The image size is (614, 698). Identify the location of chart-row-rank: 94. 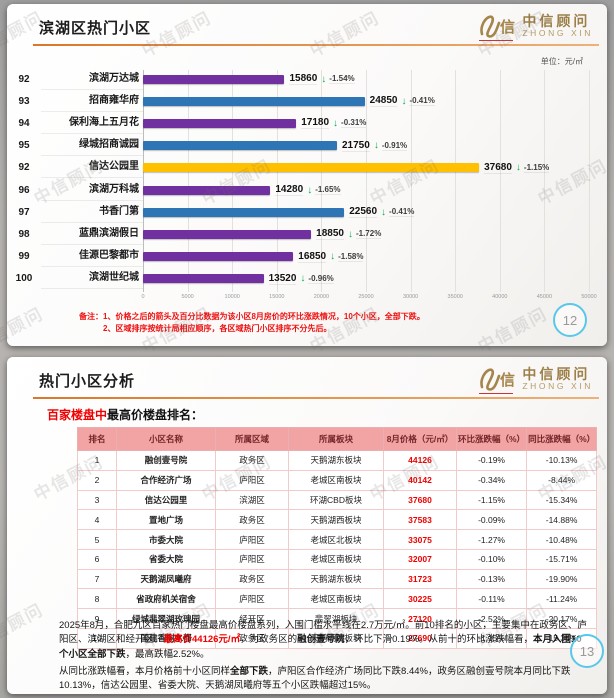
(24, 123).